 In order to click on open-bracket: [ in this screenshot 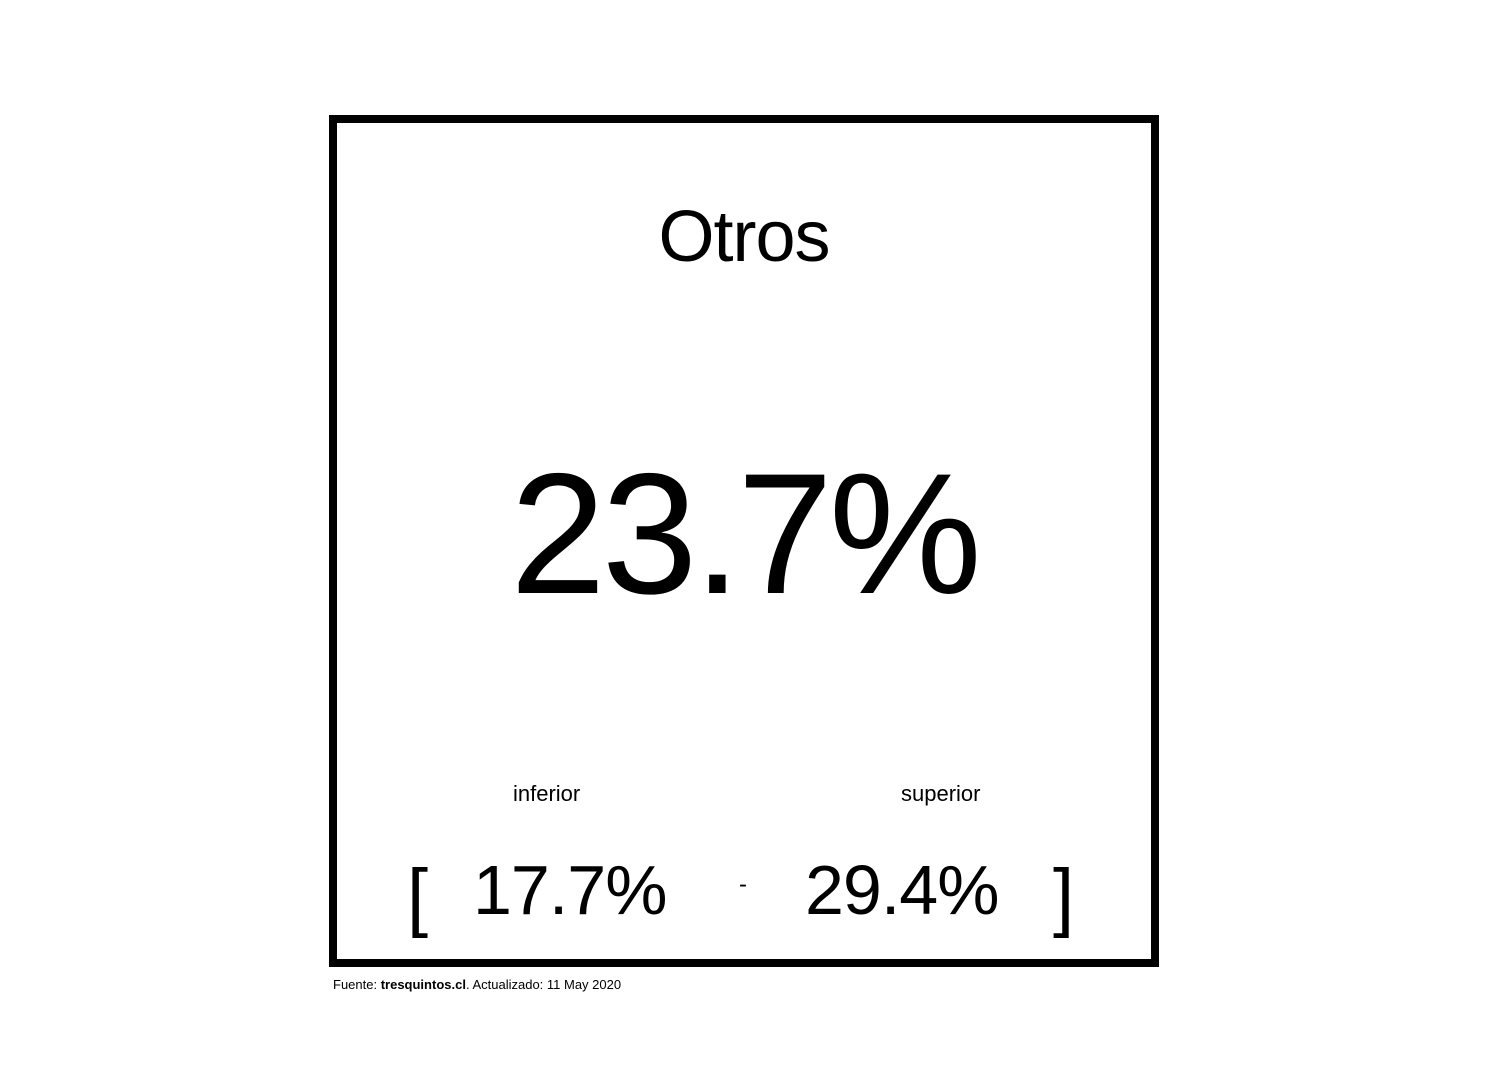, I will do `click(418, 896)`.